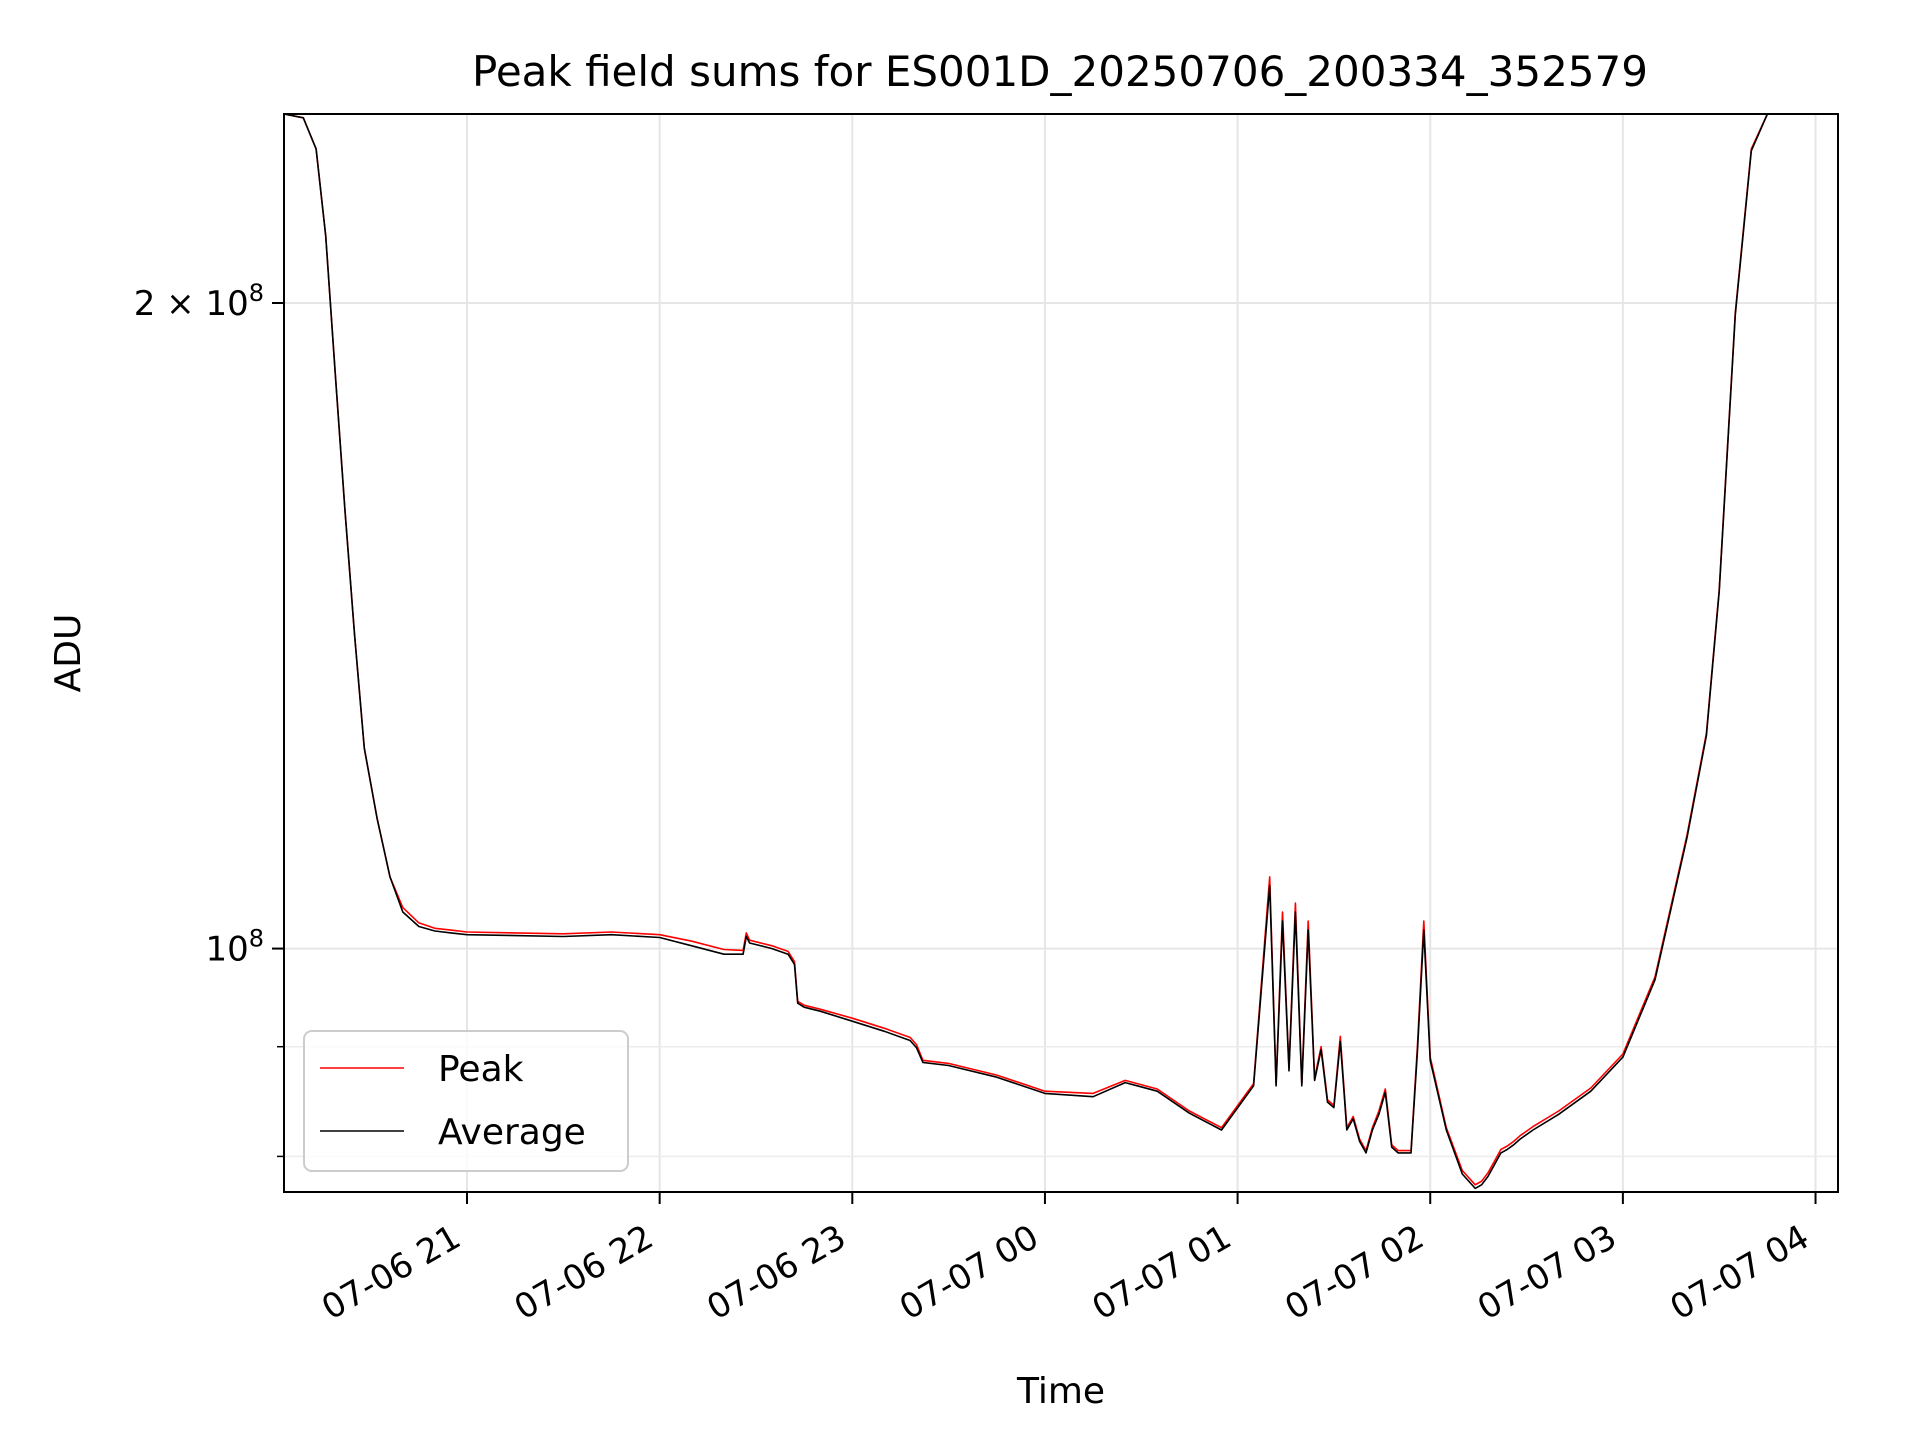 The image size is (1920, 1440). Describe the element at coordinates (481, 1069) in the screenshot. I see `legend-label-peak: Peak` at that location.